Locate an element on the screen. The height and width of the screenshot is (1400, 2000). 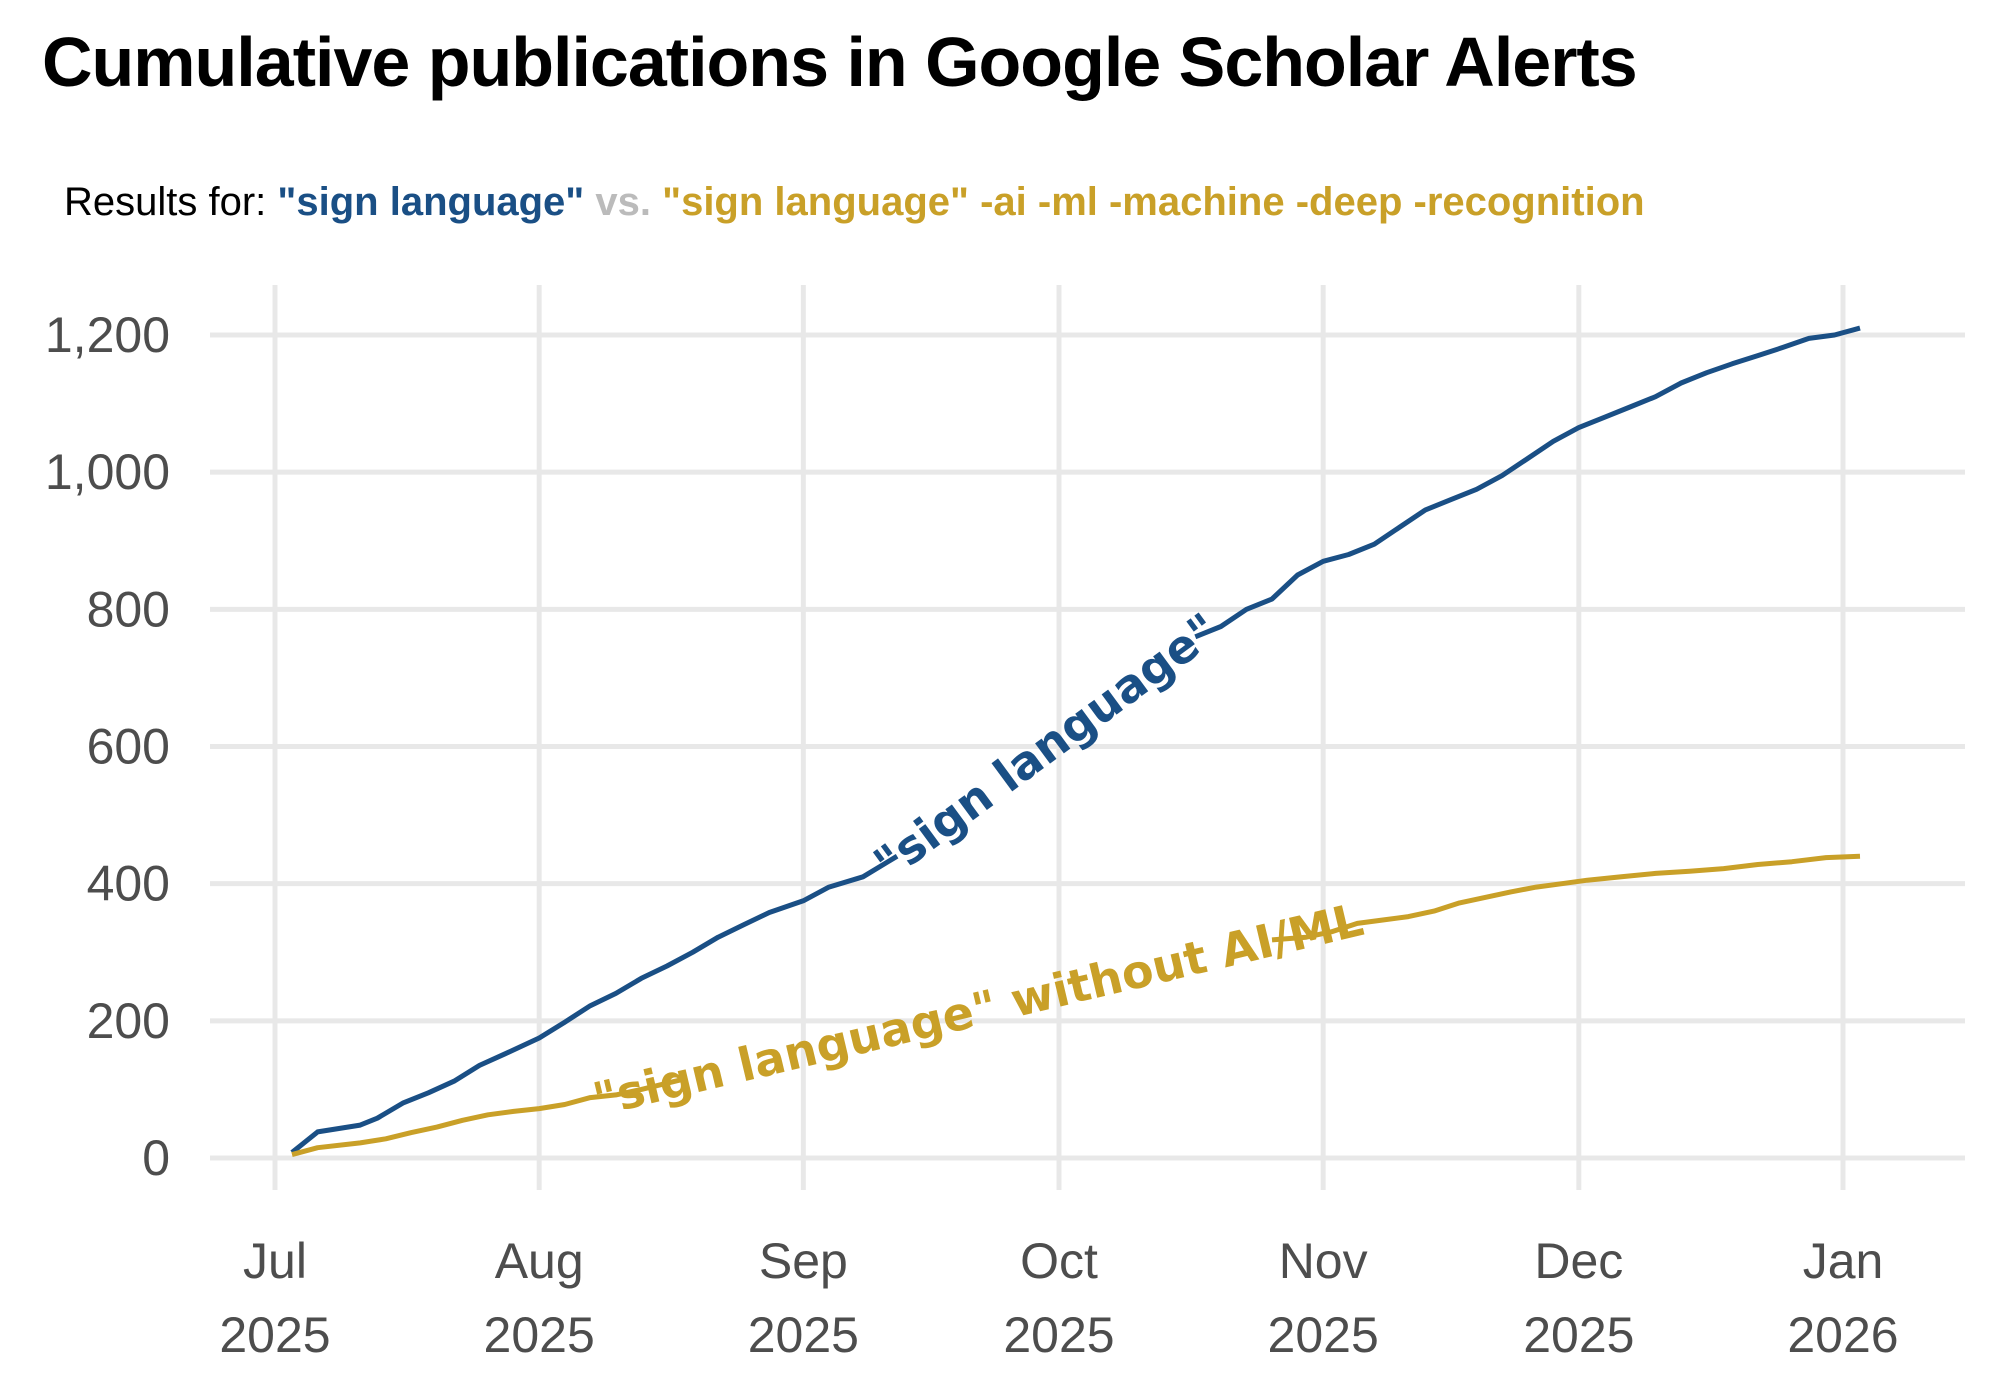
x-tick-label-month: Nov is located at coordinates (1323, 1261).